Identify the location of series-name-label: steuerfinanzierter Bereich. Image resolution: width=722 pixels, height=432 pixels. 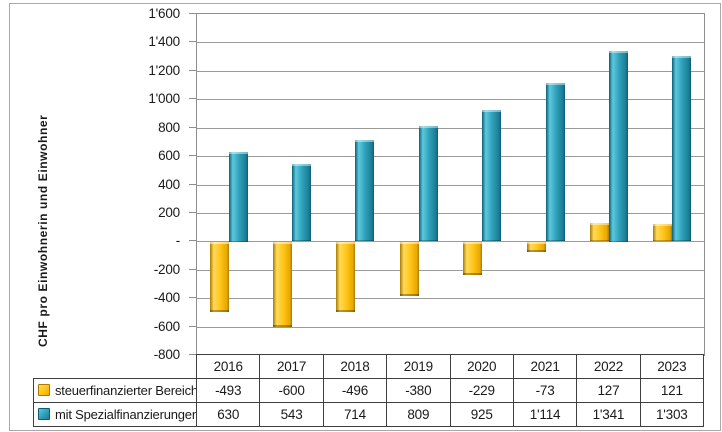
(126, 390).